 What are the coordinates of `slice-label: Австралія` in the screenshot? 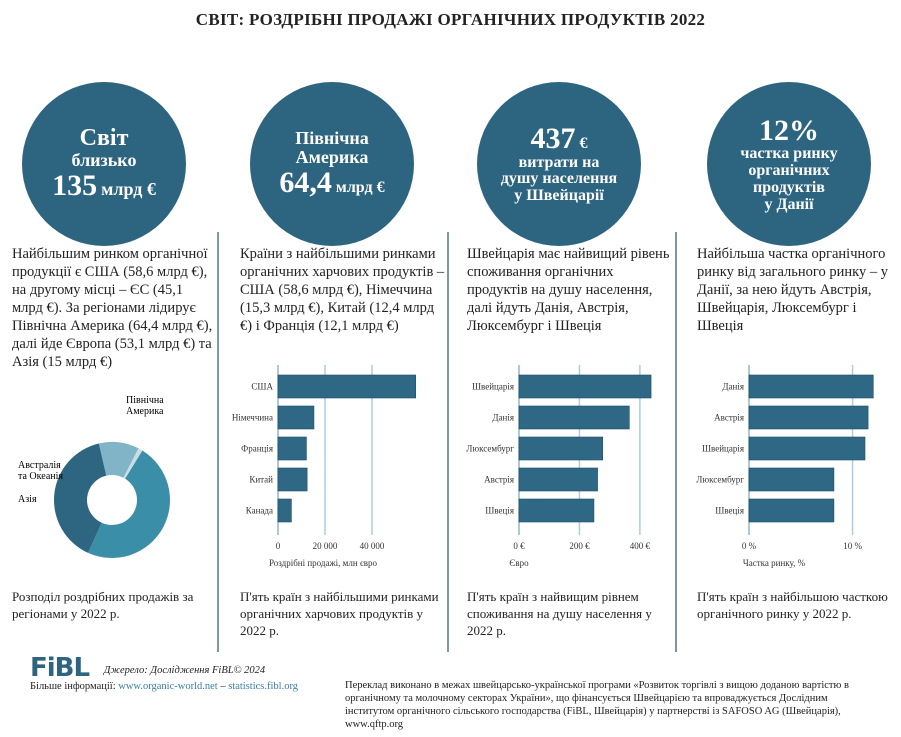 It's located at (39, 465).